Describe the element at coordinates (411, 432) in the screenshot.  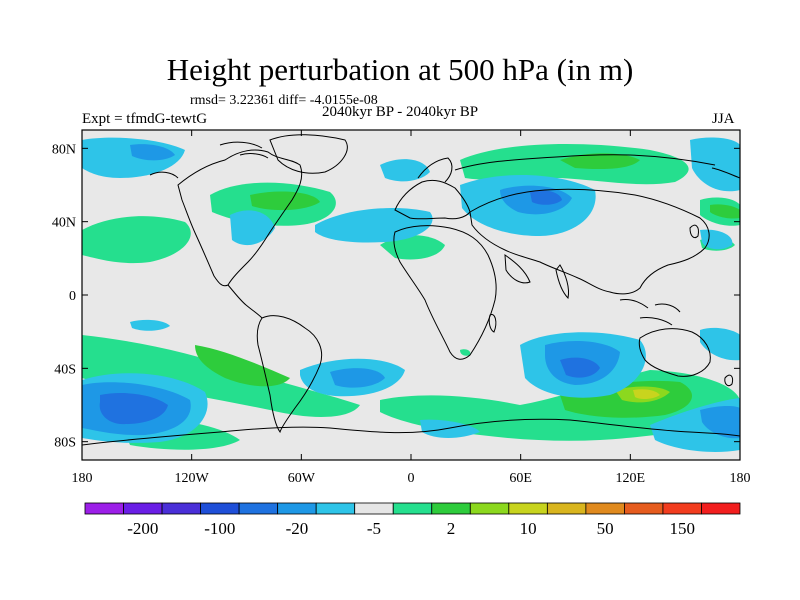
I see `antarctica-coast` at that location.